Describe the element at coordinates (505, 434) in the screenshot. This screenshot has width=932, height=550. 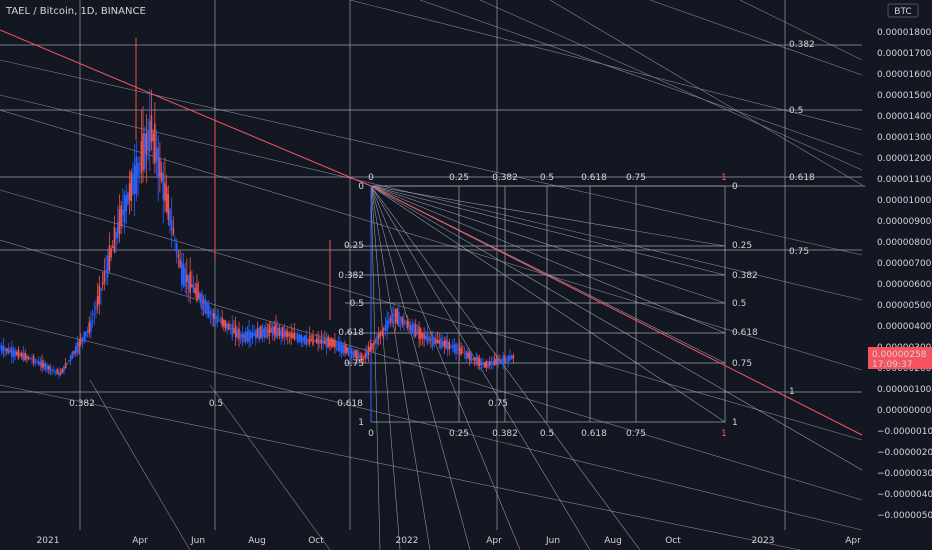
I see `gann-bottom-label: 0.382` at that location.